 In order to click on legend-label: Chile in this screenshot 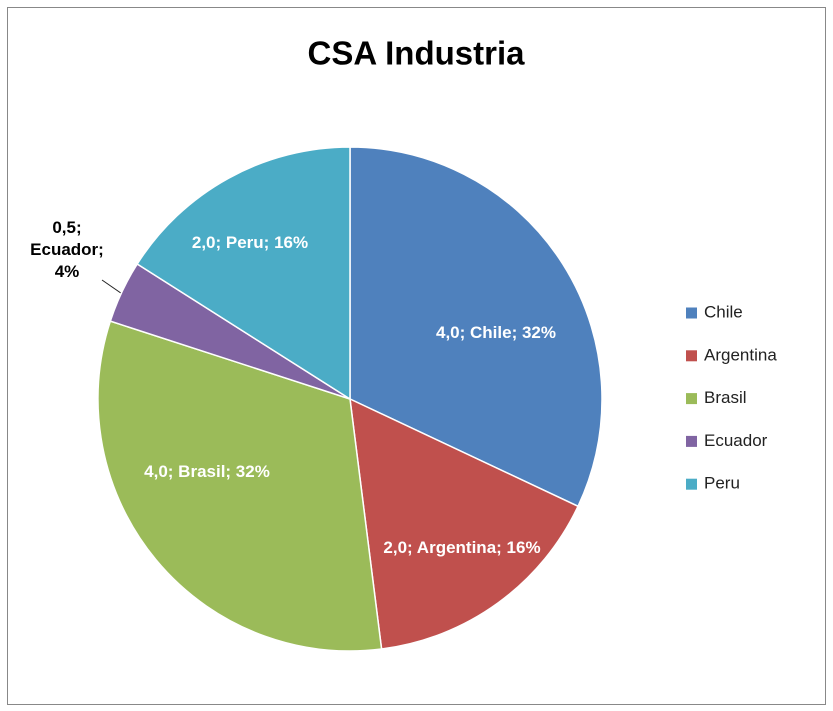, I will do `click(723, 311)`.